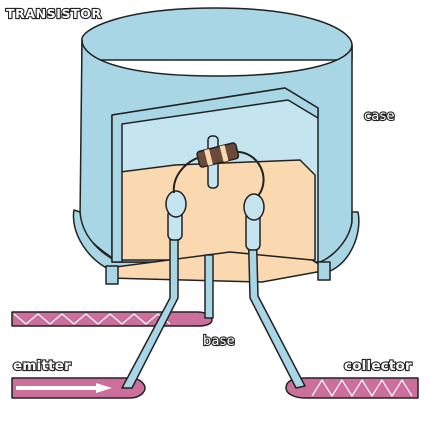 This screenshot has height=426, width=429. I want to click on emitter-lead-strip, so click(112, 319).